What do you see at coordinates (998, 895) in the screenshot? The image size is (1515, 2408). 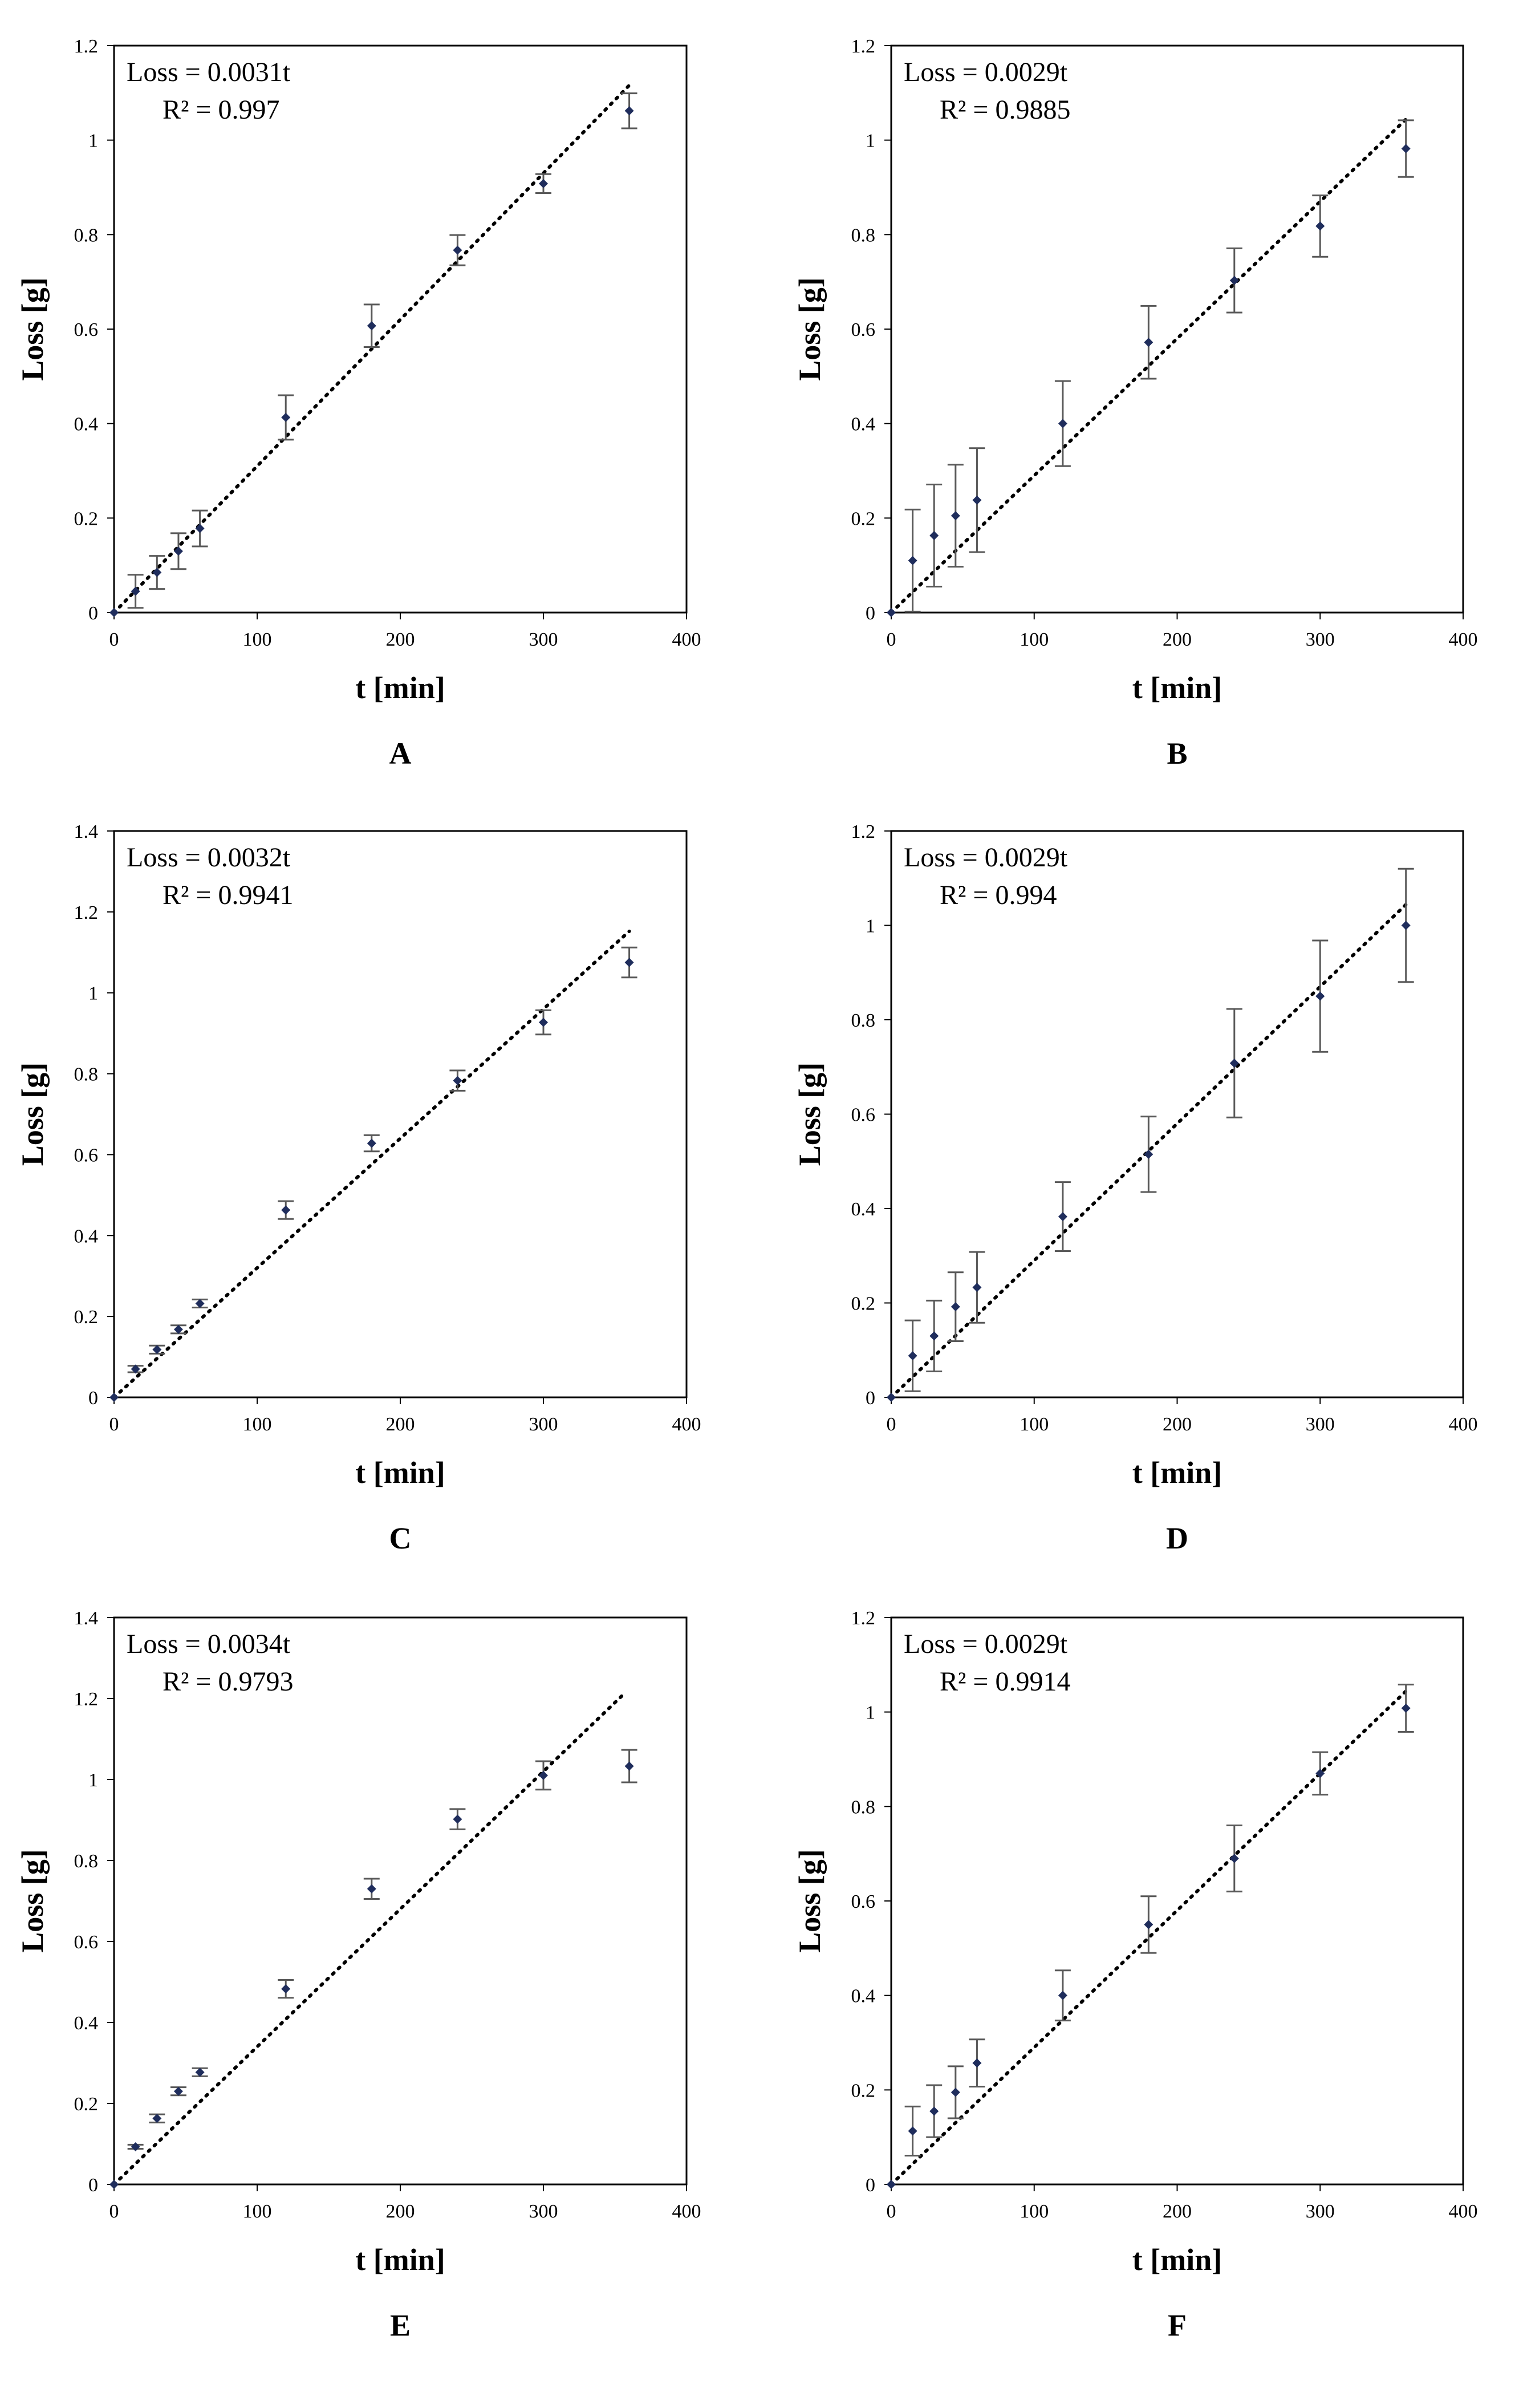 I see `r-squared-label: R² = 0.994` at bounding box center [998, 895].